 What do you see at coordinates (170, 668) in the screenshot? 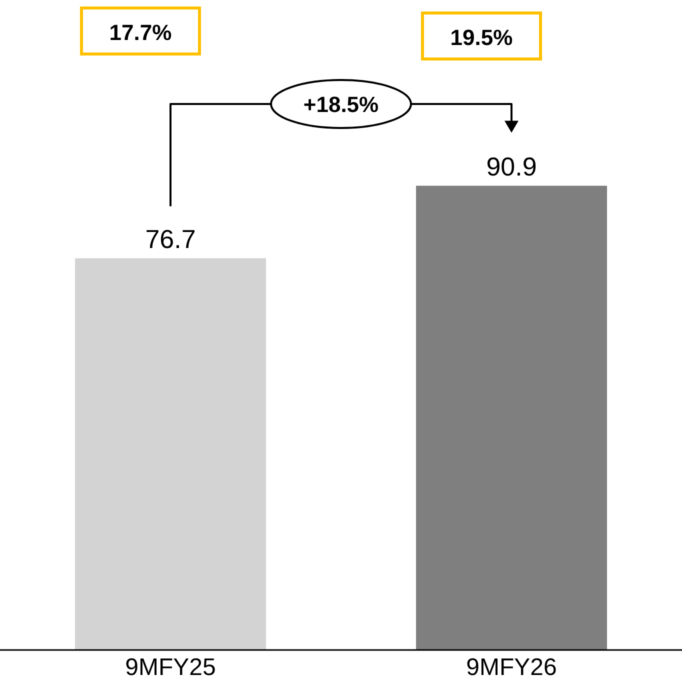
I see `x-tick-label: 9MFY25` at bounding box center [170, 668].